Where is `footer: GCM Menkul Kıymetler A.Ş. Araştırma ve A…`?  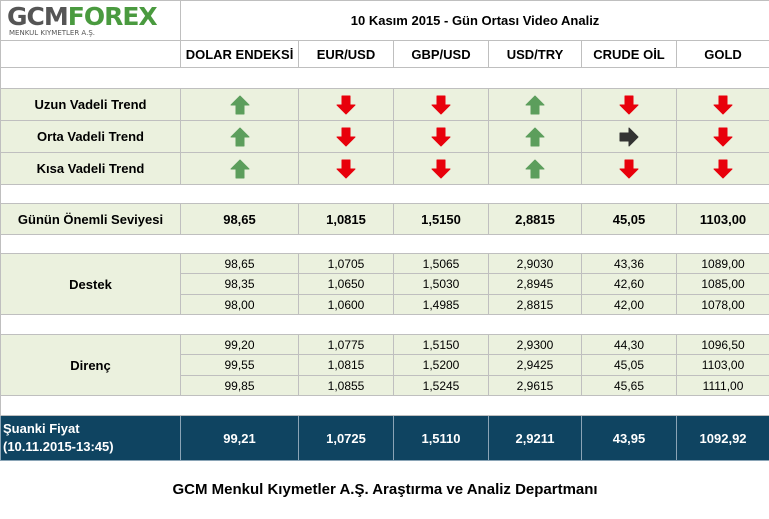
footer: GCM Menkul Kıymetler A.Ş. Araştırma ve A… is located at coordinates (385, 490).